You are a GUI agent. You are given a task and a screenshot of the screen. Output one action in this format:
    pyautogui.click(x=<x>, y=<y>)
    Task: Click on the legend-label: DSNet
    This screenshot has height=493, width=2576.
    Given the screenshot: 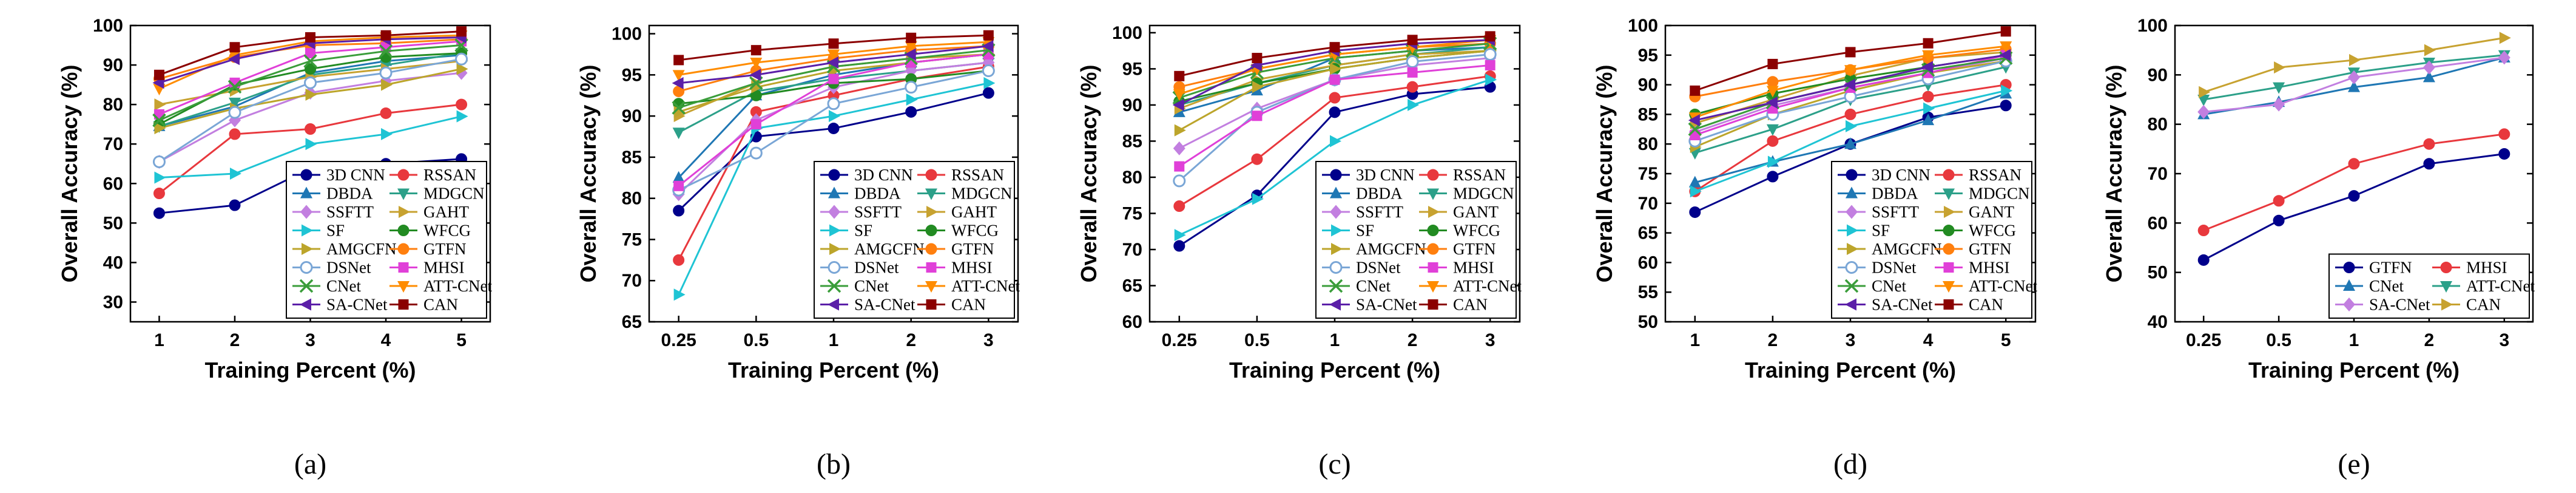 What is the action you would take?
    pyautogui.click(x=348, y=268)
    